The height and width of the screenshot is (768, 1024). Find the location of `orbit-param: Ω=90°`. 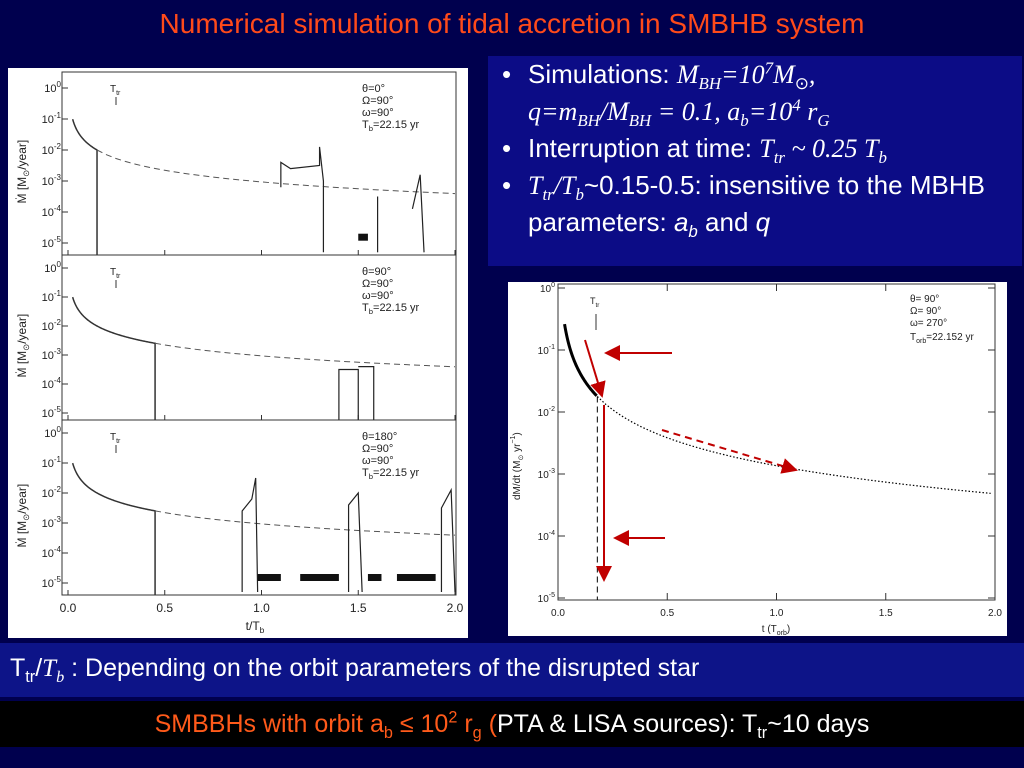

orbit-param: Ω=90° is located at coordinates (377, 284).